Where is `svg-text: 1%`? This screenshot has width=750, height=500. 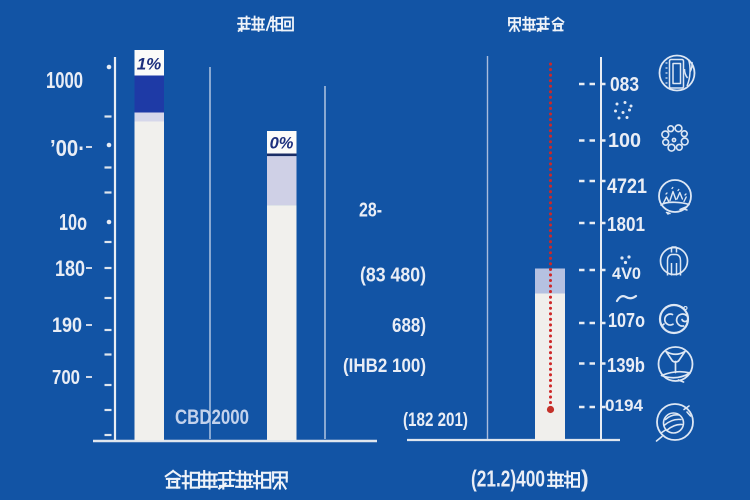
svg-text: 1% is located at coordinates (149, 64).